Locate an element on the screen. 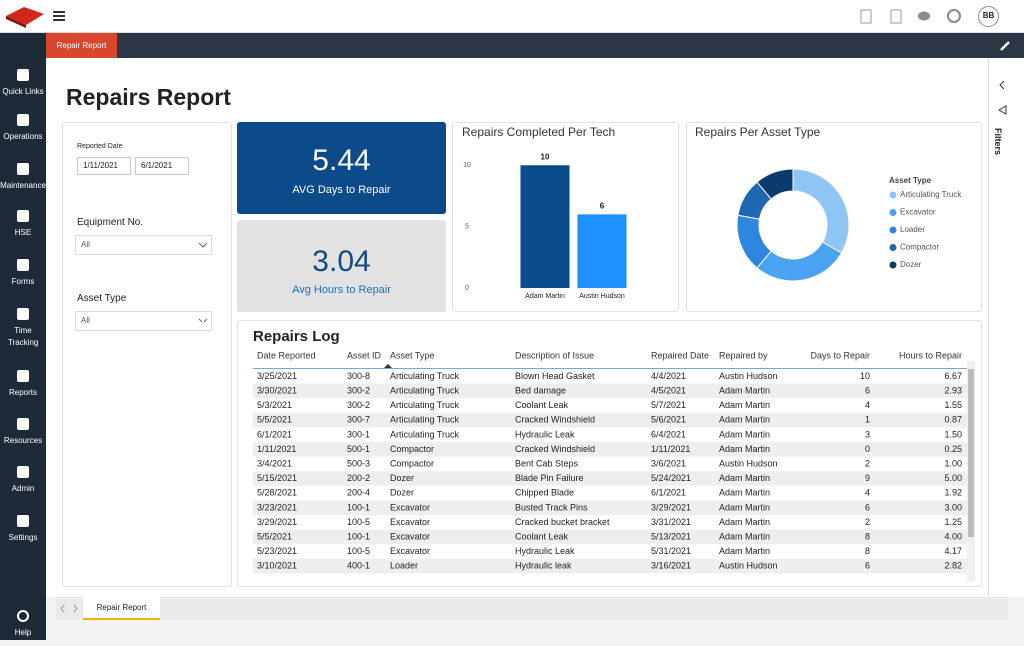 Image resolution: width=1024 pixels, height=646 pixels. table-cell: 3/25/2021 is located at coordinates (277, 376).